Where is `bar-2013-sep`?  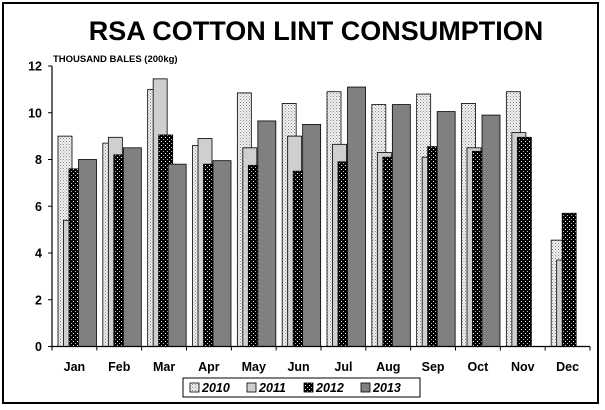 bar-2013-sep is located at coordinates (446, 229).